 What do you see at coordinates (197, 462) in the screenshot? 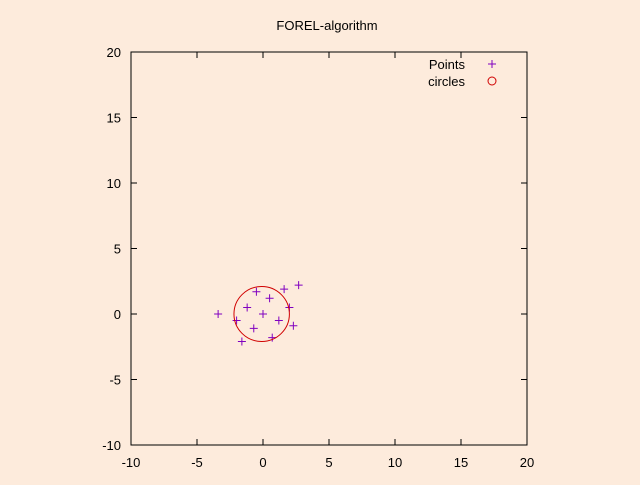
I see `x-tick-label: -5` at bounding box center [197, 462].